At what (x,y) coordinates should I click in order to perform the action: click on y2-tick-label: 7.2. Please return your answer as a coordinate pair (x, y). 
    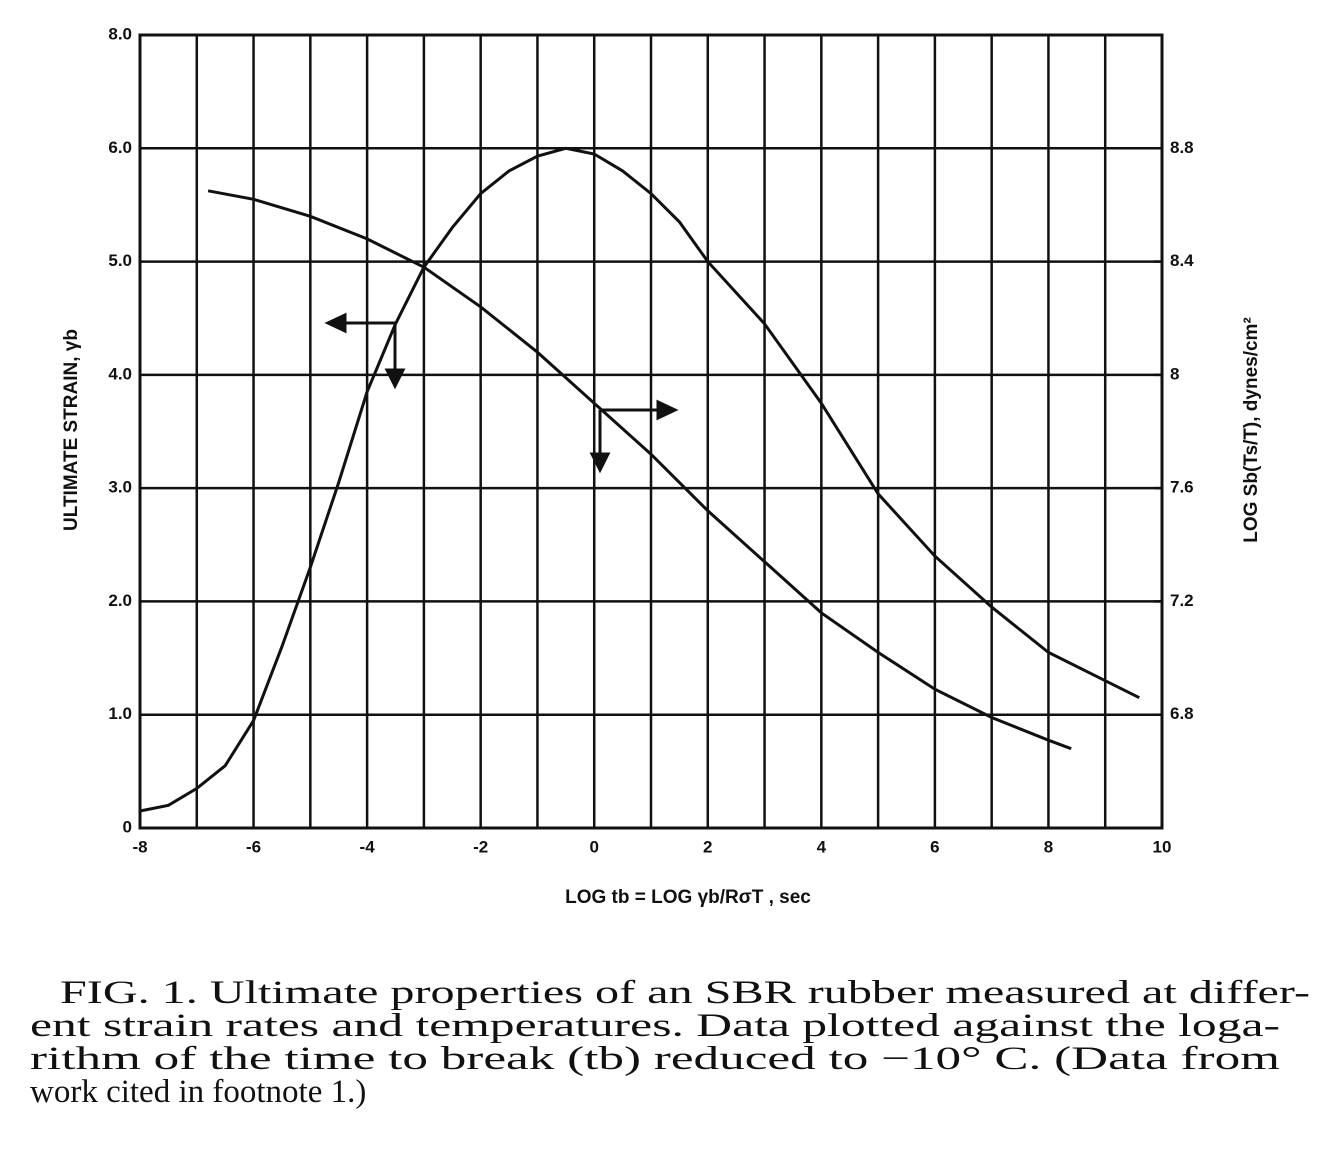
    Looking at the image, I should click on (1182, 600).